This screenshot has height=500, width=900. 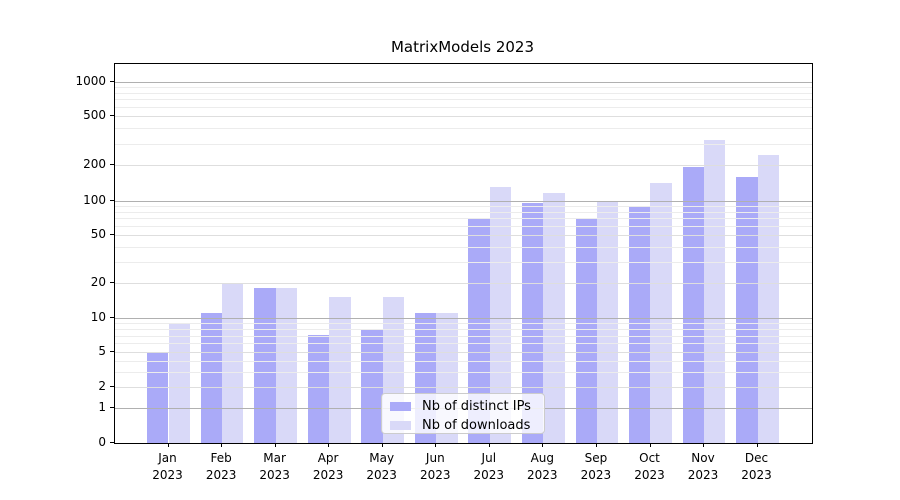 What do you see at coordinates (476, 425) in the screenshot?
I see `legend-label-downloads: Nb of downloads` at bounding box center [476, 425].